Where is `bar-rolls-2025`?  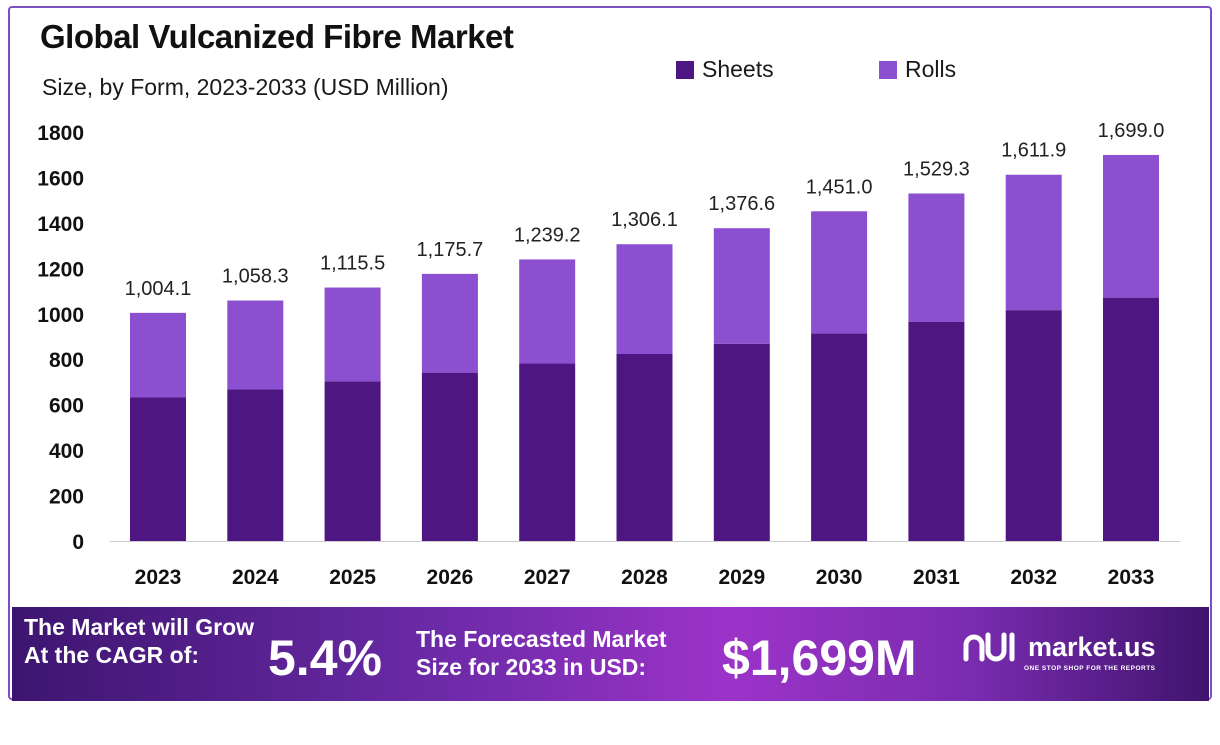
bar-rolls-2025 is located at coordinates (352, 334).